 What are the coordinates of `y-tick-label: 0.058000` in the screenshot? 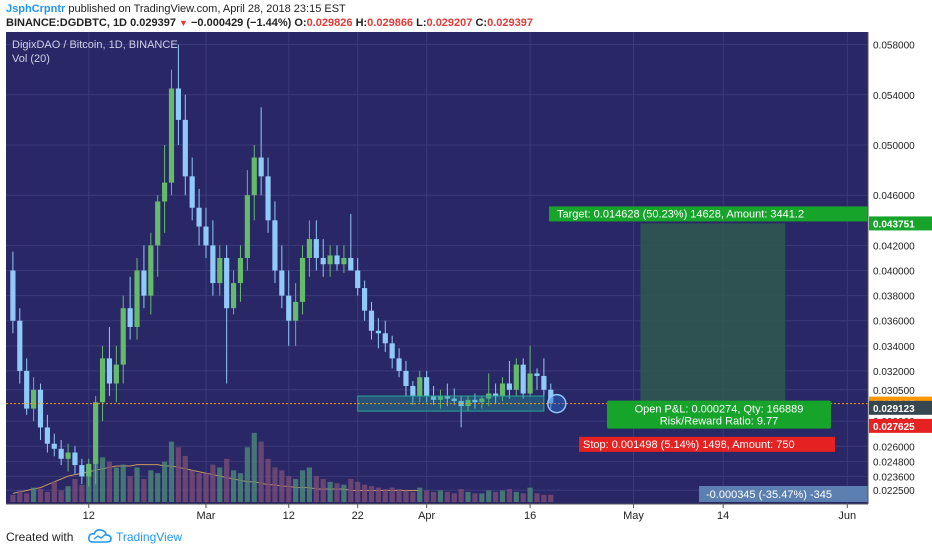 It's located at (894, 46).